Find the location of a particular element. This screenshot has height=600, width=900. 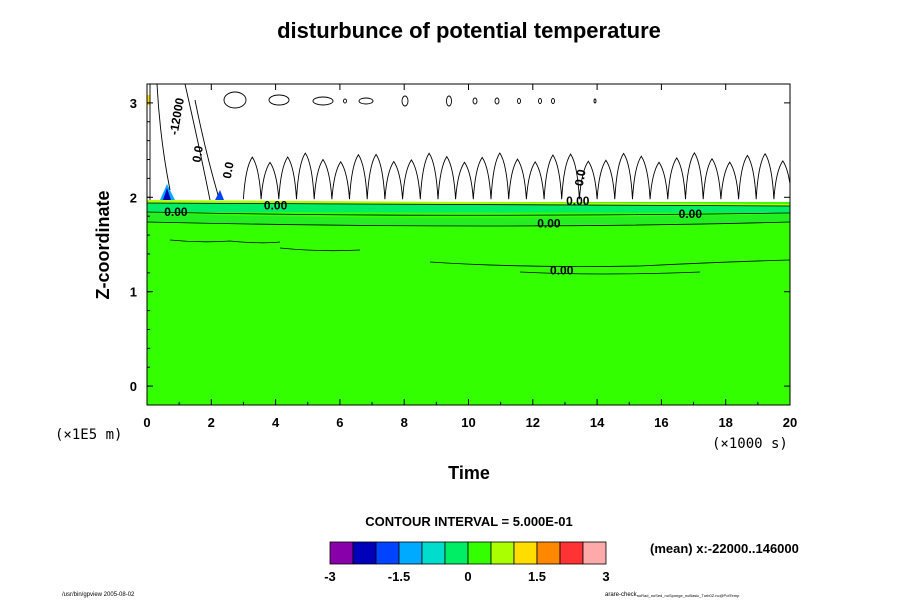

x-tick-label: 16 is located at coordinates (661, 422).